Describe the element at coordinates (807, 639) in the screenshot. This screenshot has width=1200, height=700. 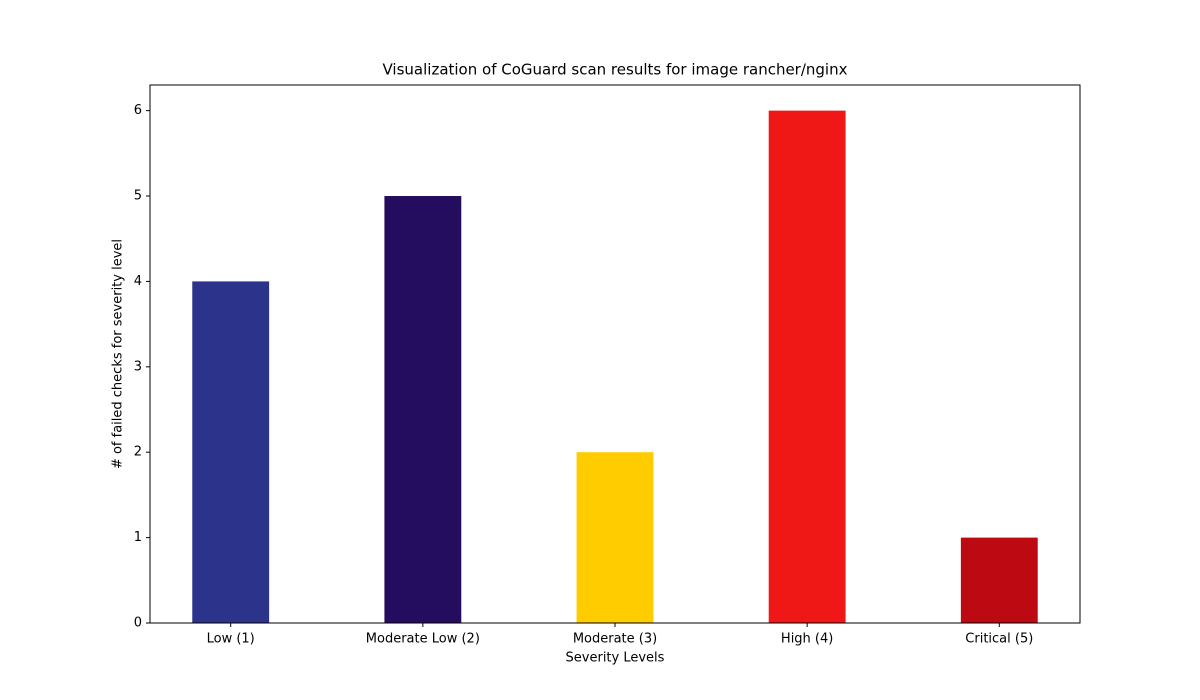
I see `x-tick-label: High (4)` at that location.